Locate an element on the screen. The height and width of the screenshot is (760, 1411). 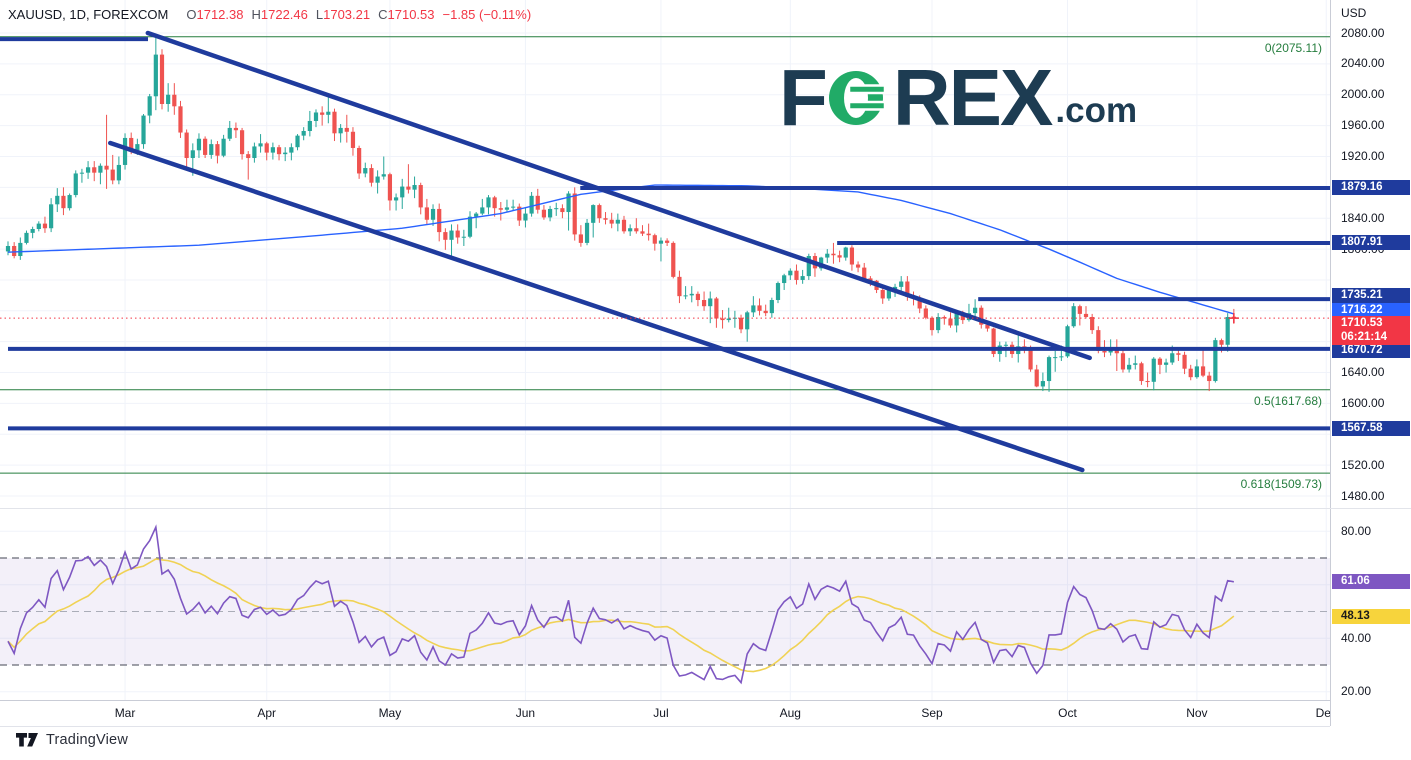
watermark-letter-f: F is located at coordinates (803, 97).